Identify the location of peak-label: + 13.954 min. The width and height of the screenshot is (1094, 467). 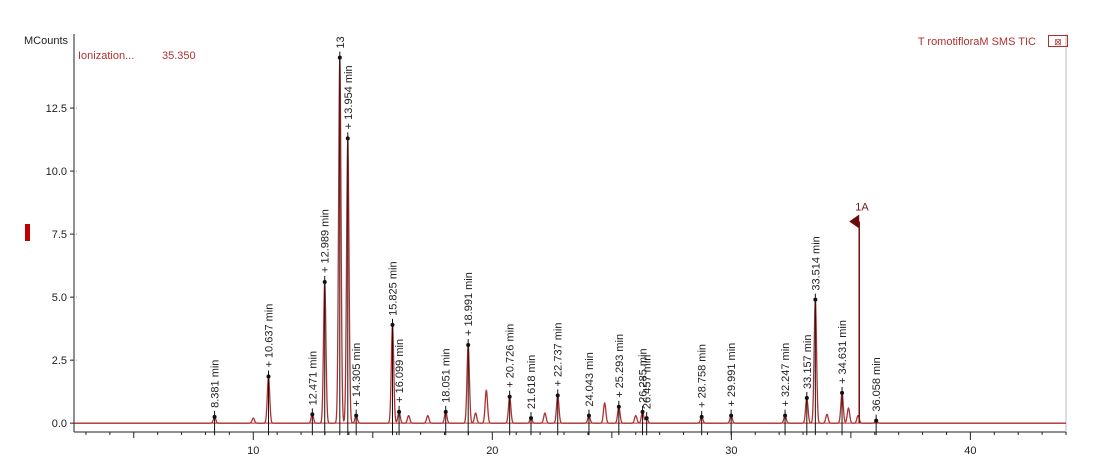
(349, 97).